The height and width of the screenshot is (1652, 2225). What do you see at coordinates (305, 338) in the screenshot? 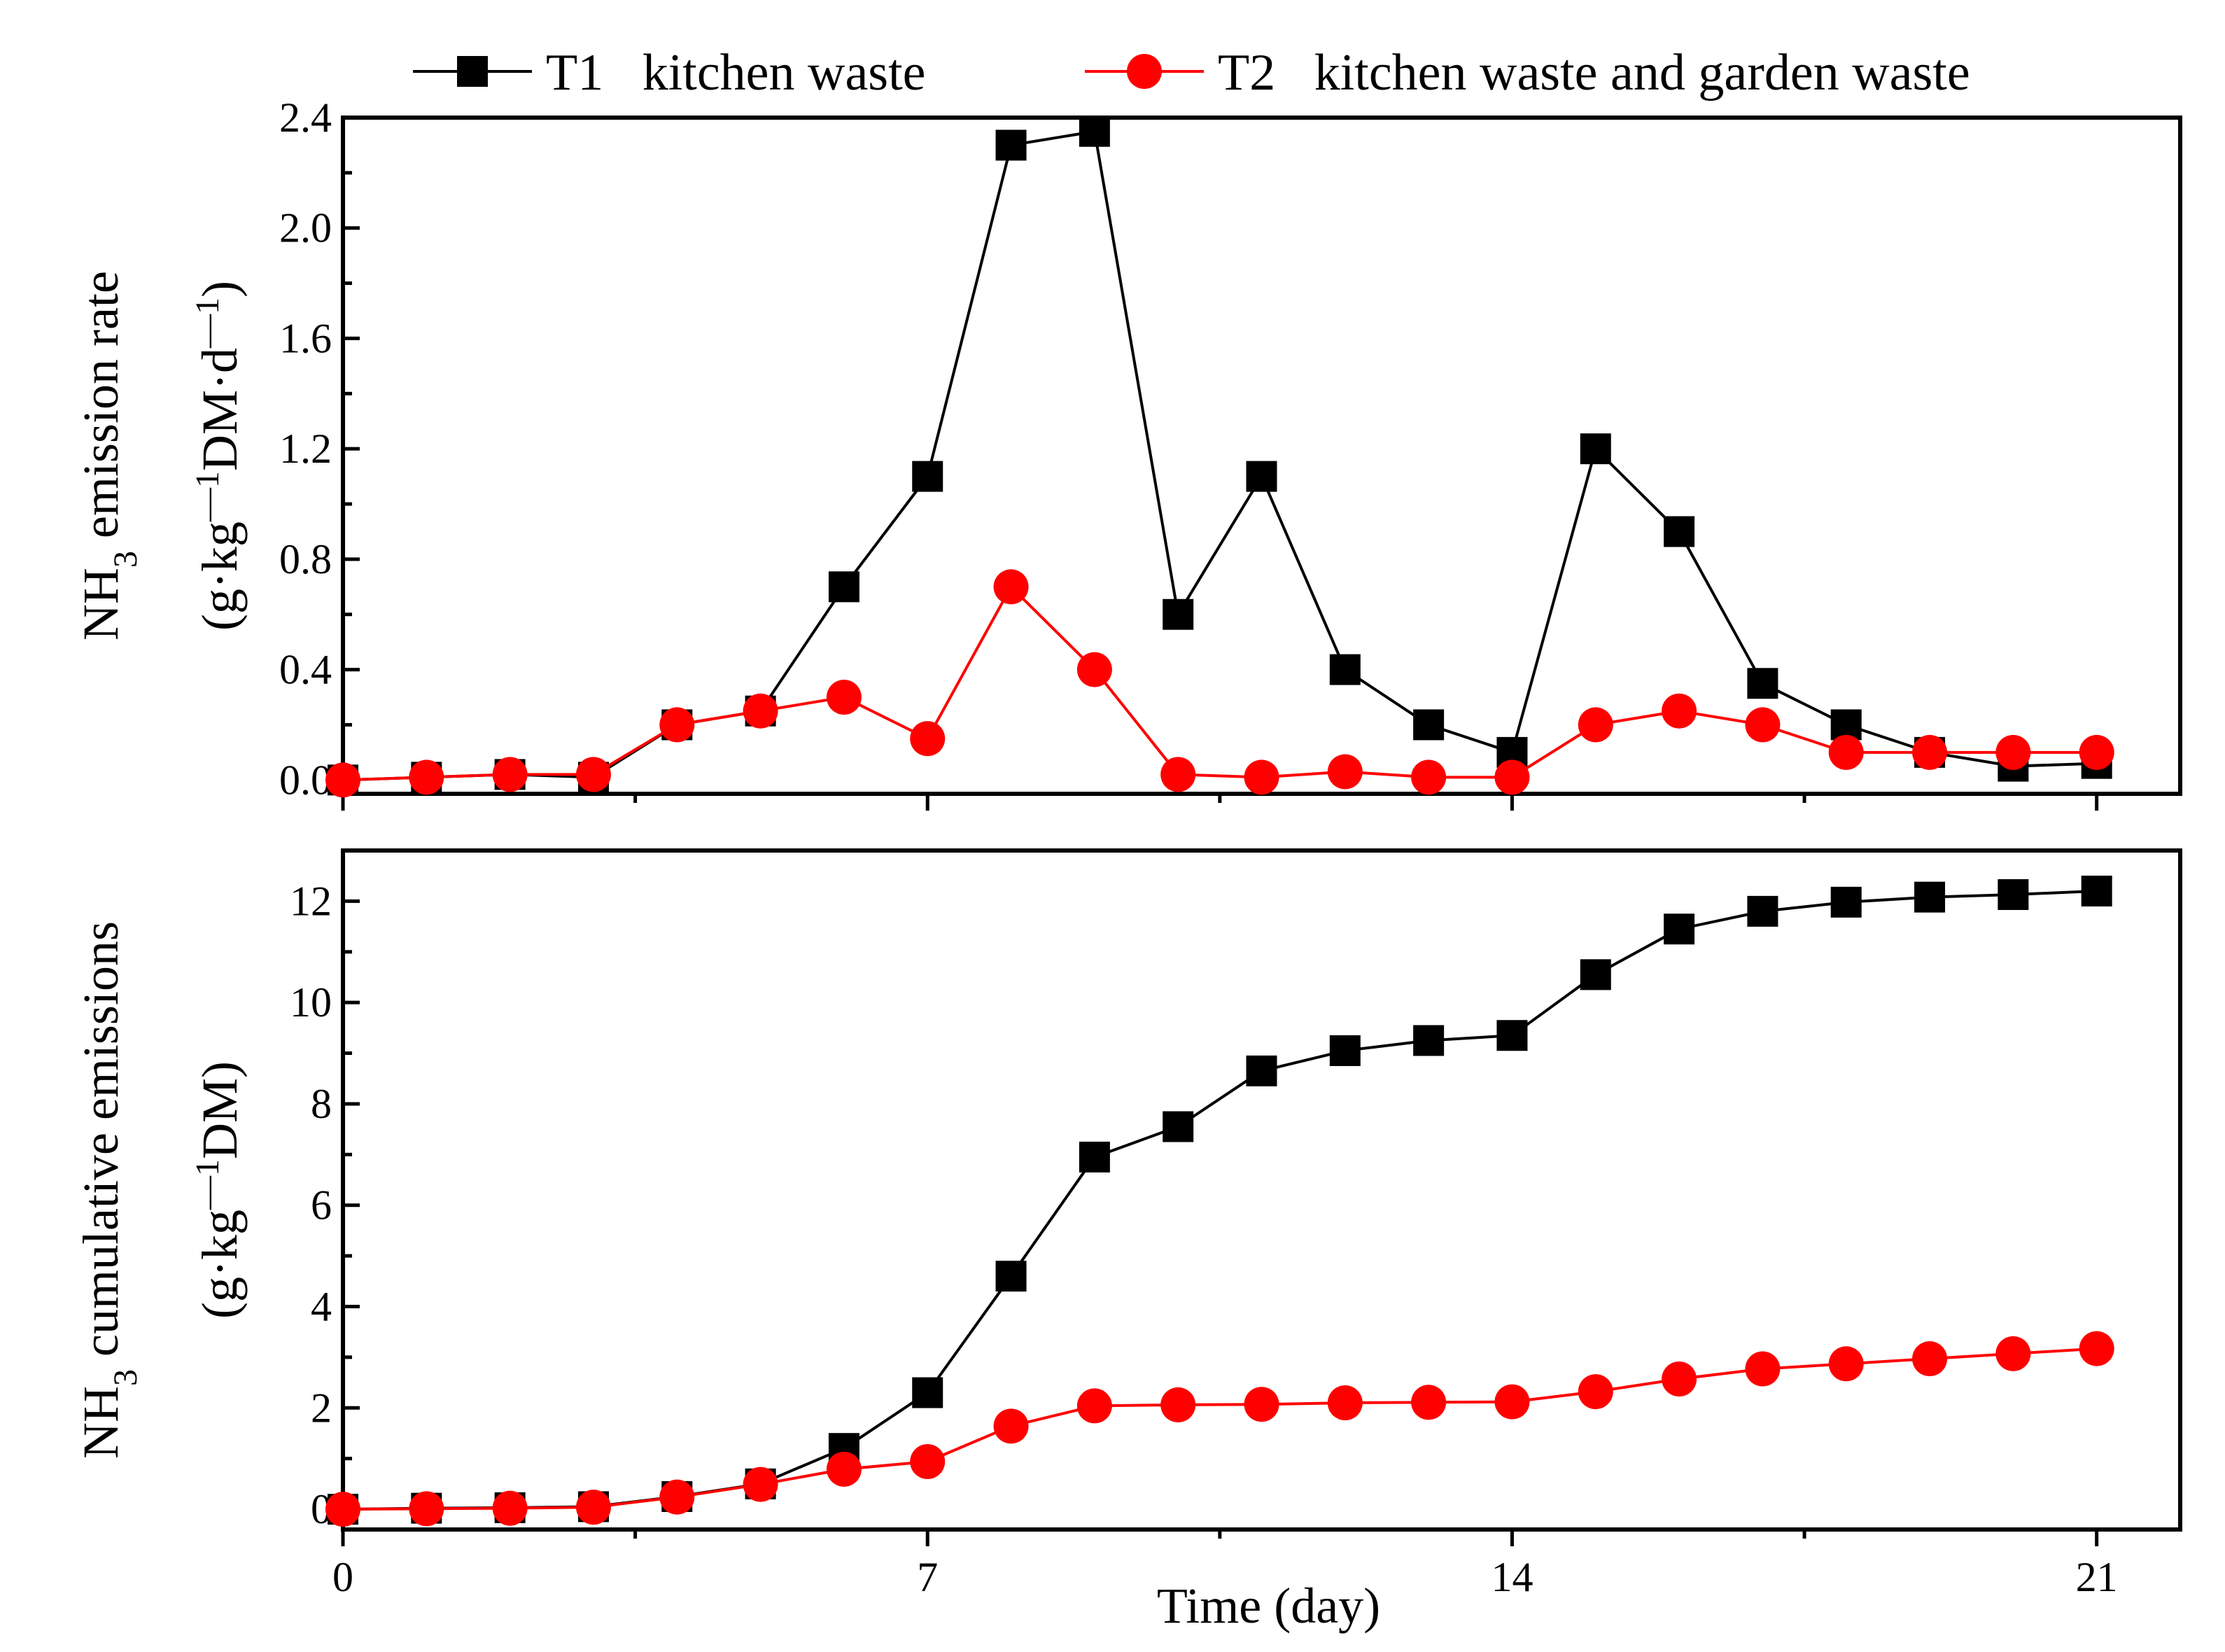
I see `y-tick-label: 1.6` at bounding box center [305, 338].